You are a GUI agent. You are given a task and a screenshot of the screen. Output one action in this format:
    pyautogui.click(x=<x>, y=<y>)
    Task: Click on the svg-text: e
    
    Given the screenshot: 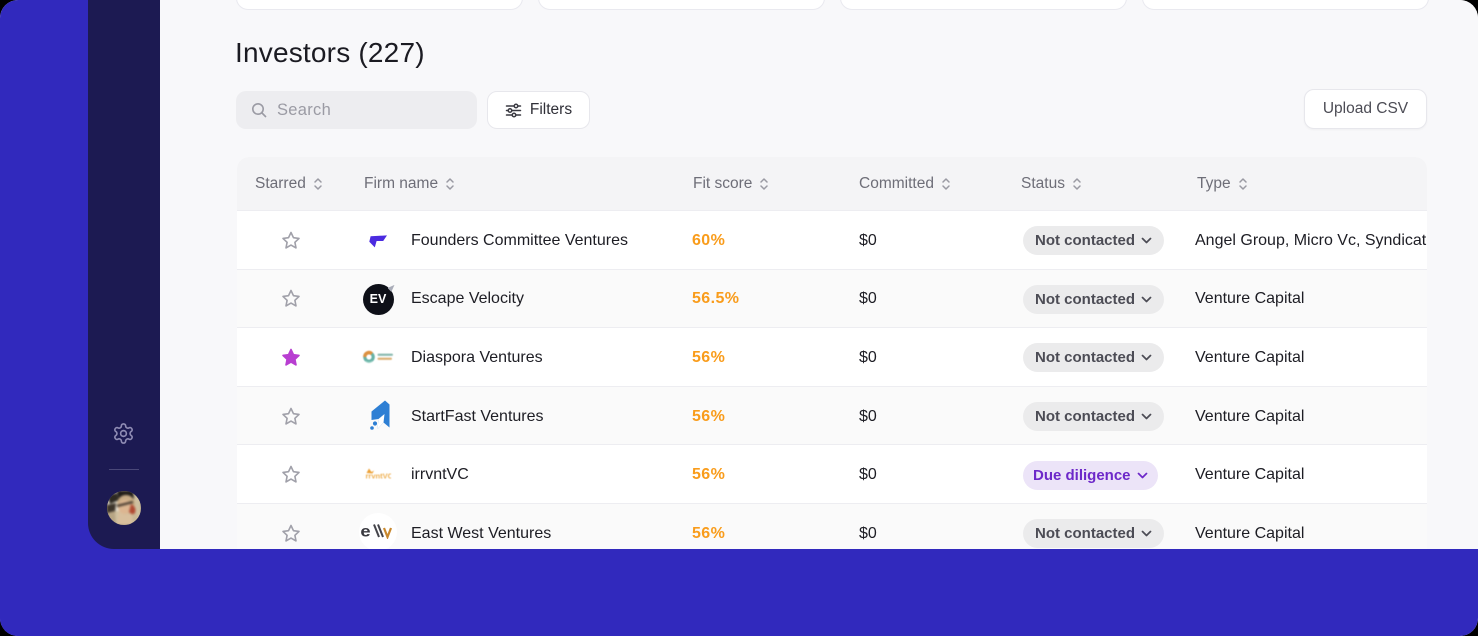 What is the action you would take?
    pyautogui.click(x=366, y=531)
    